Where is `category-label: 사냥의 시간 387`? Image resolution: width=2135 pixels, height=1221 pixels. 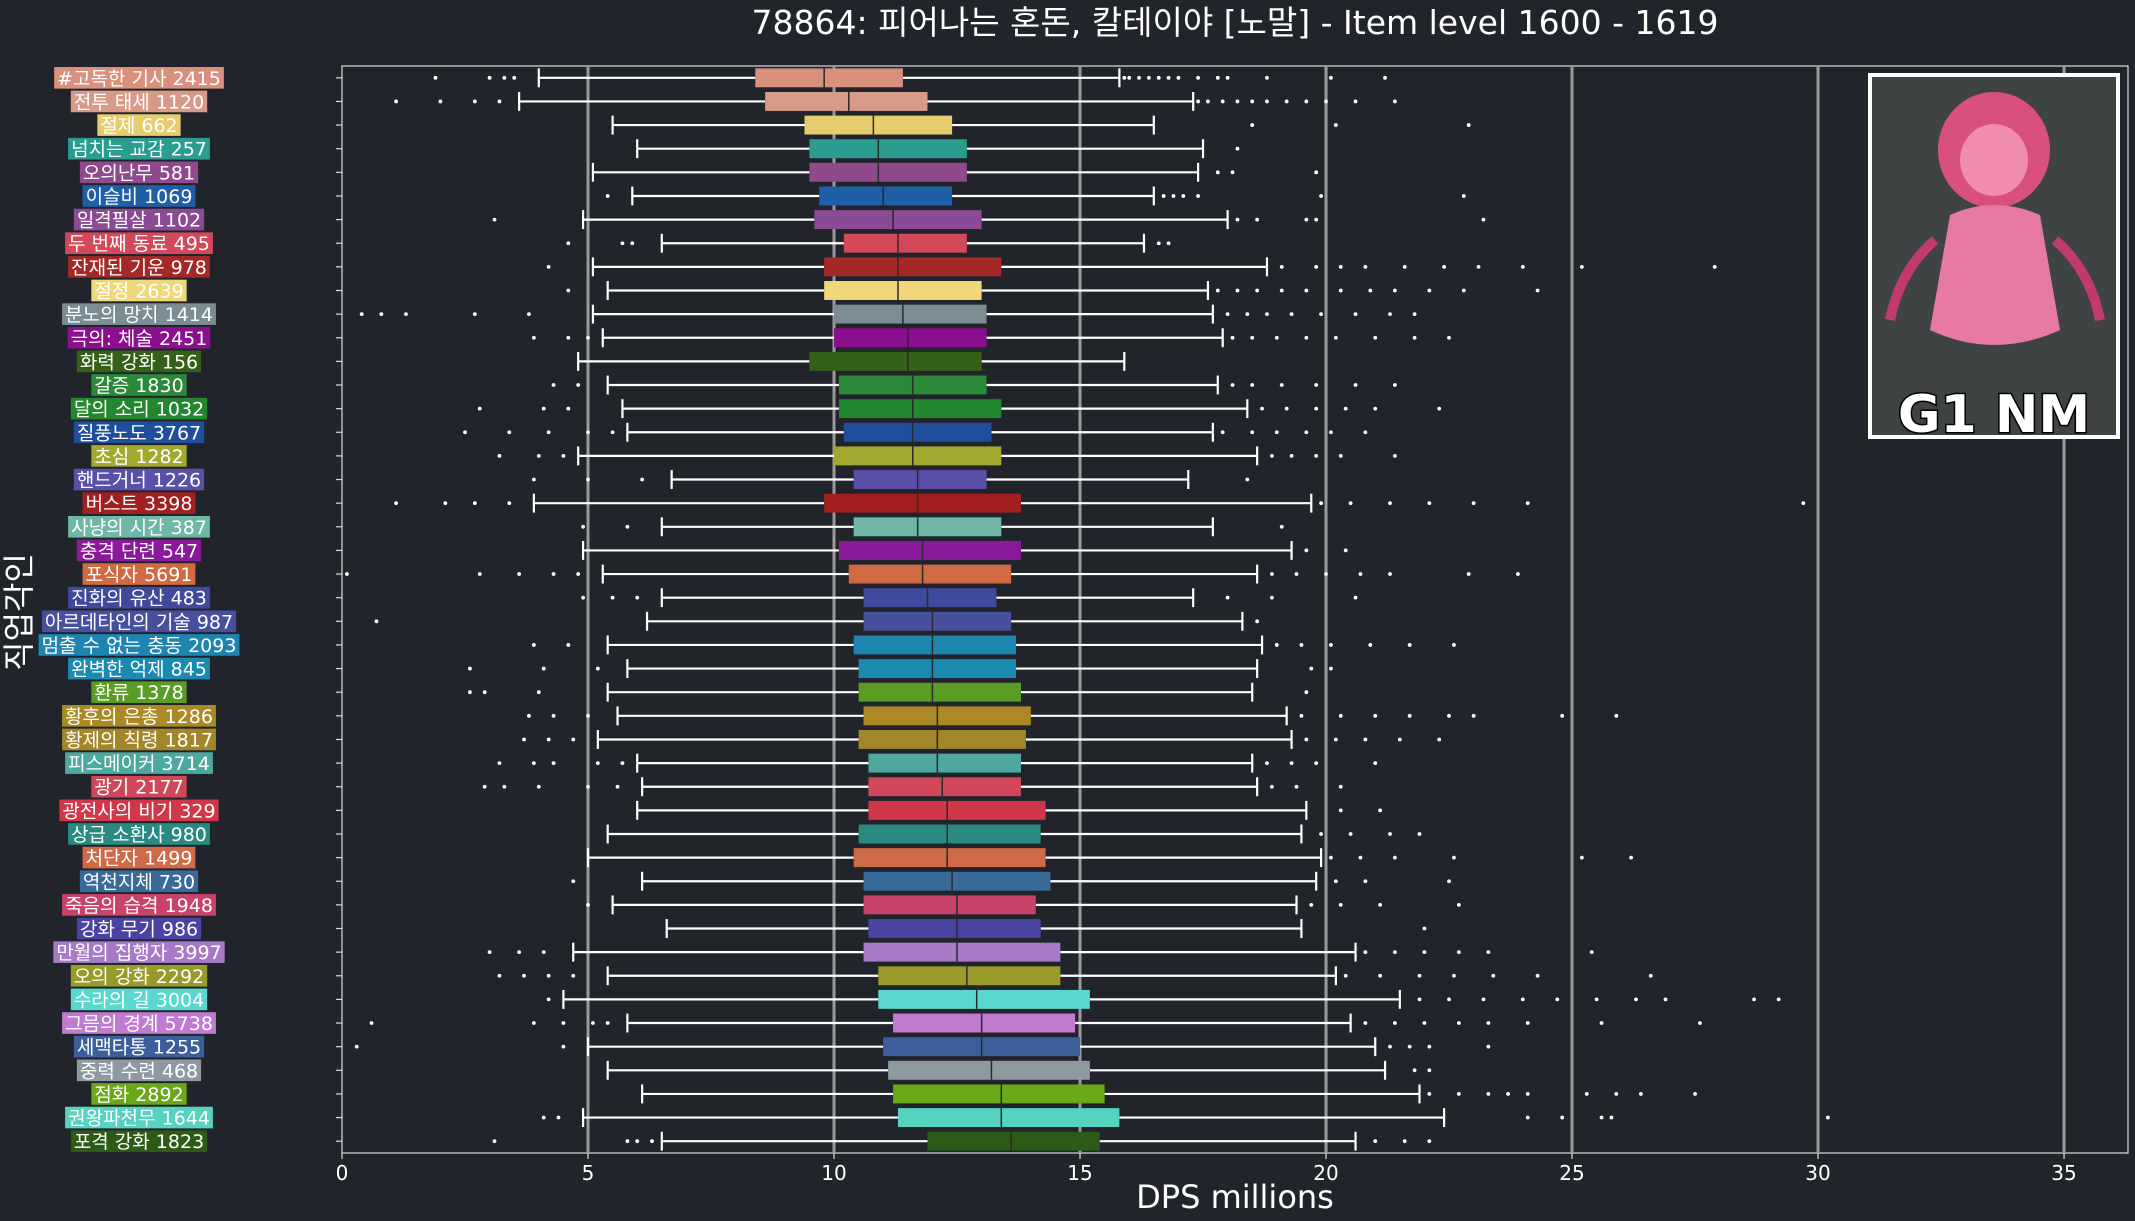 category-label: 사냥의 시간 387 is located at coordinates (139, 527).